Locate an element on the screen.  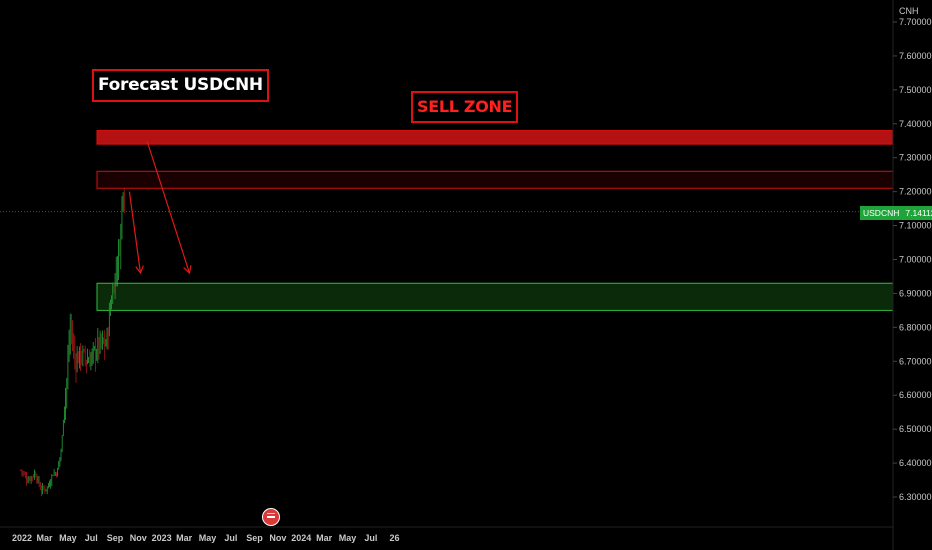
y-tick-label: 6.30000 is located at coordinates (915, 497).